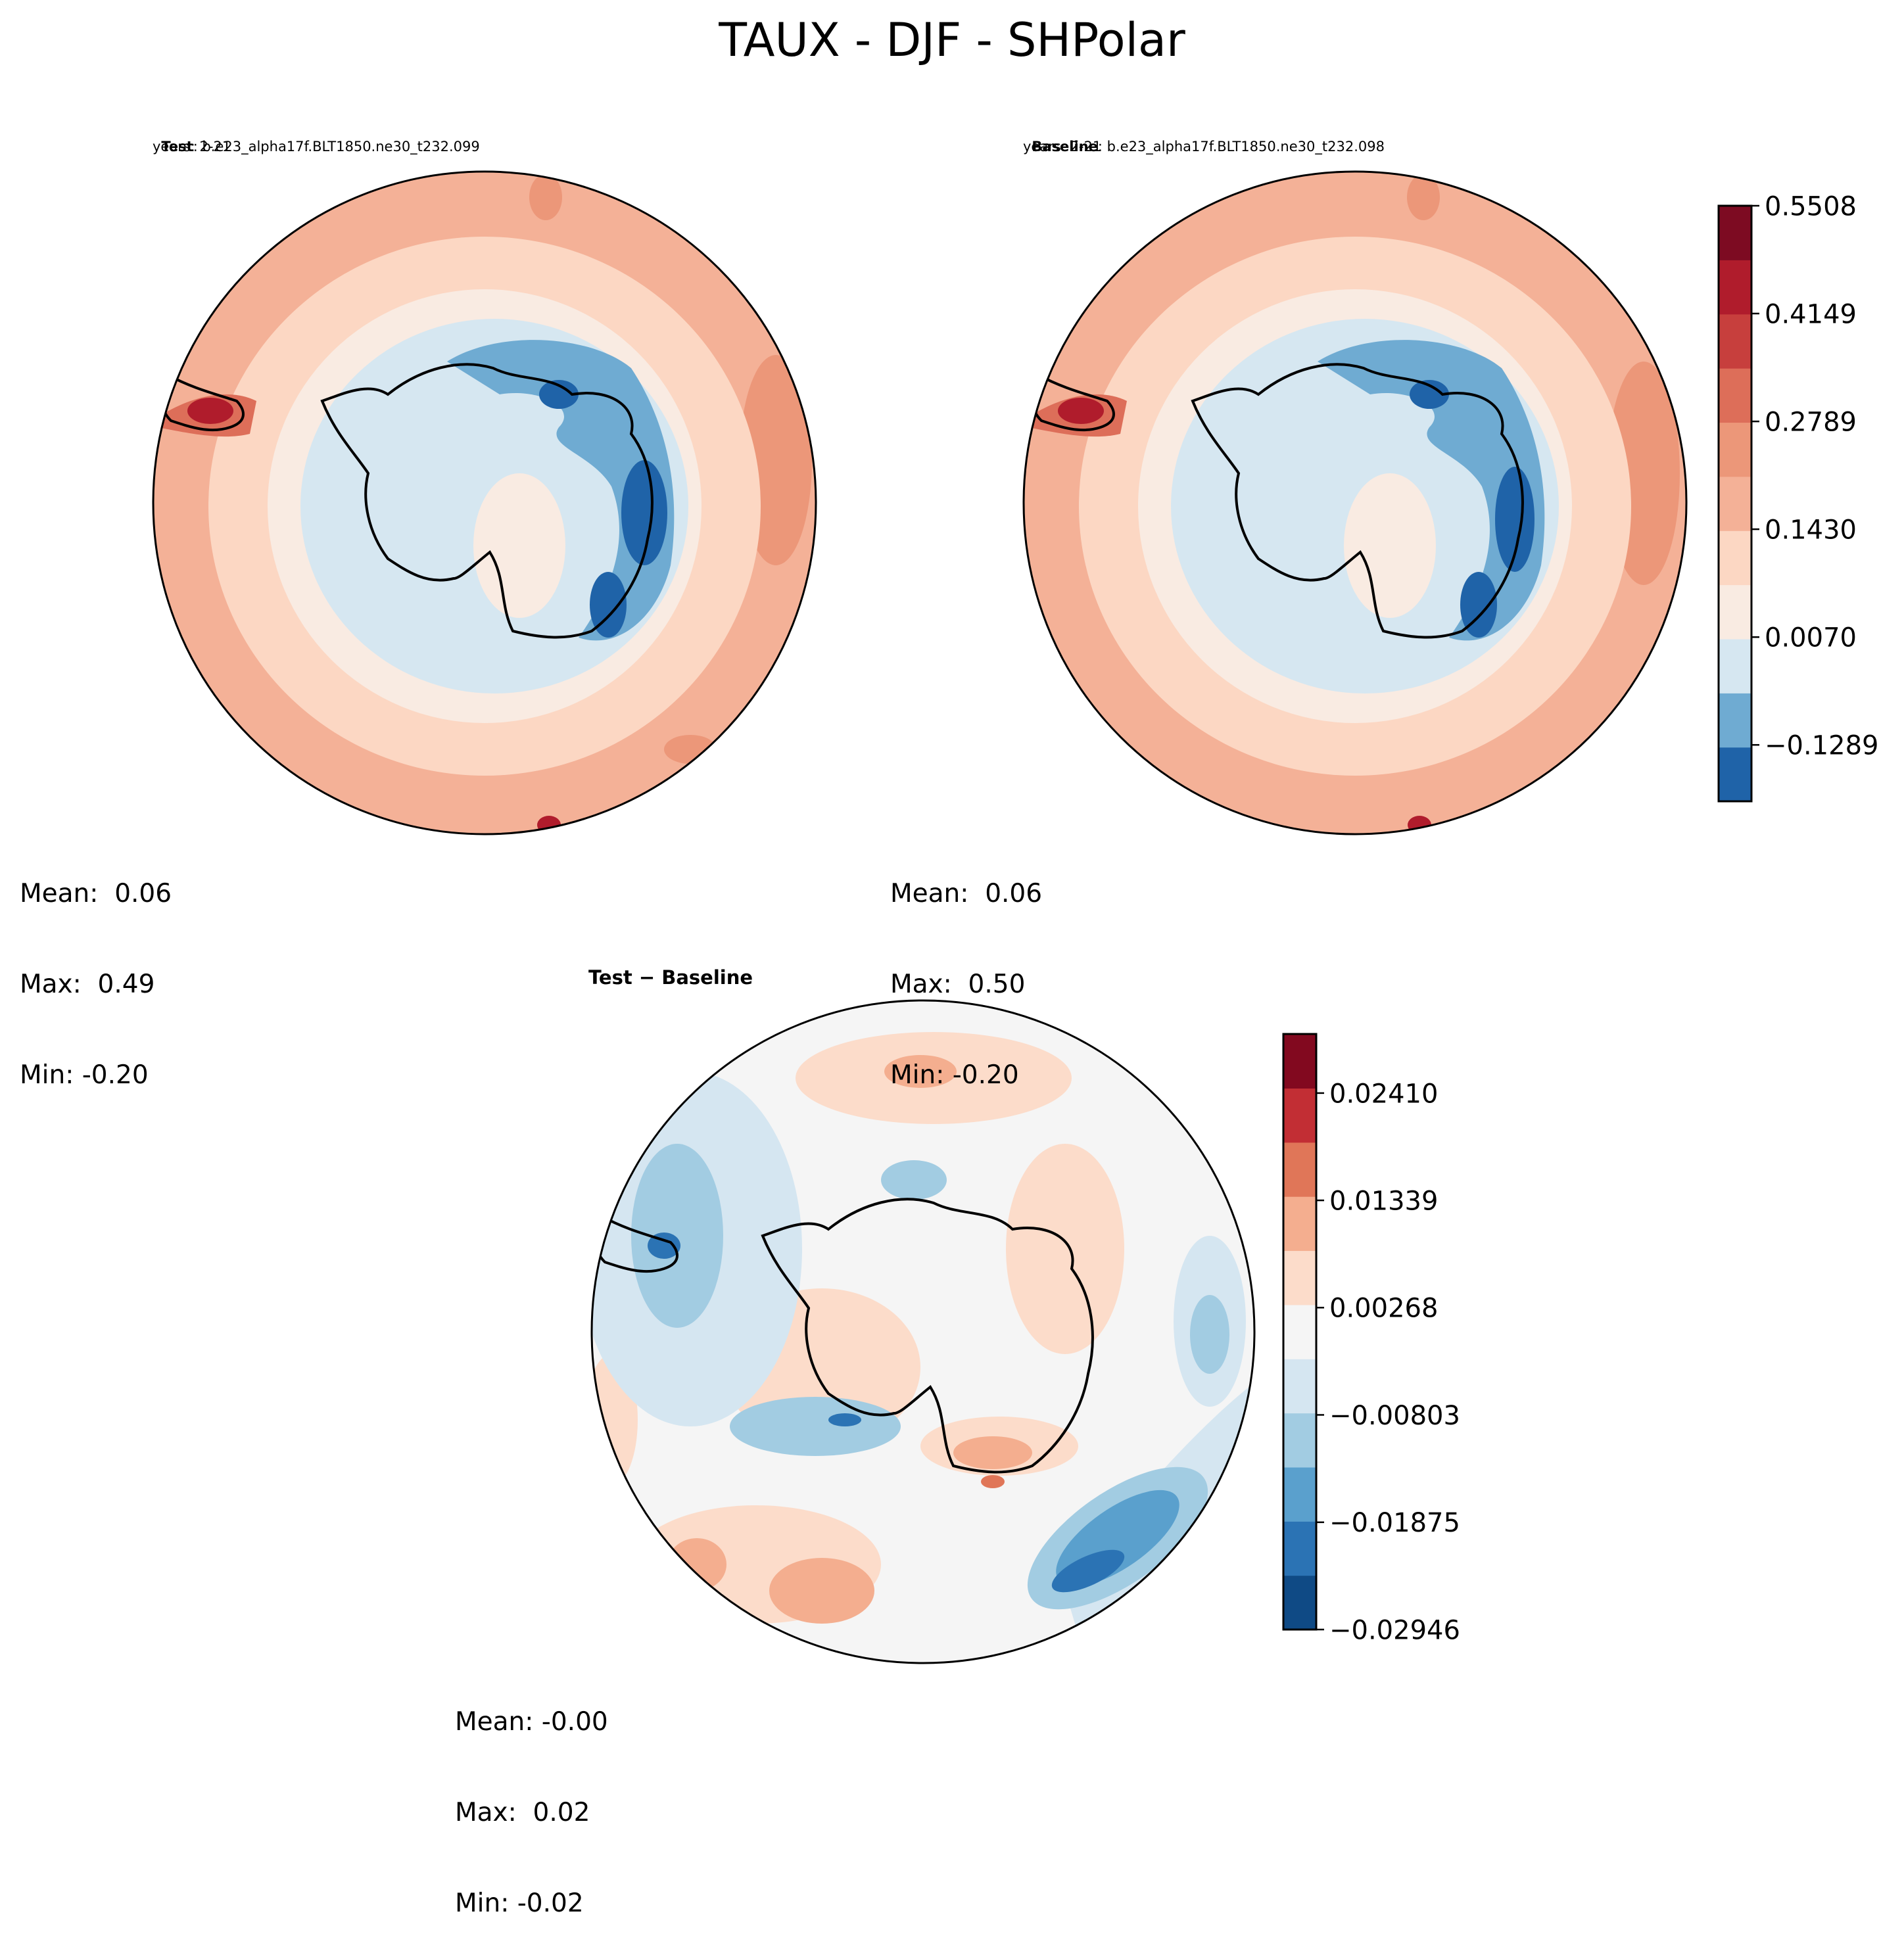 The height and width of the screenshot is (1949, 1904). Describe the element at coordinates (670, 977) in the screenshot. I see `difference-title: Test − Baseline` at that location.